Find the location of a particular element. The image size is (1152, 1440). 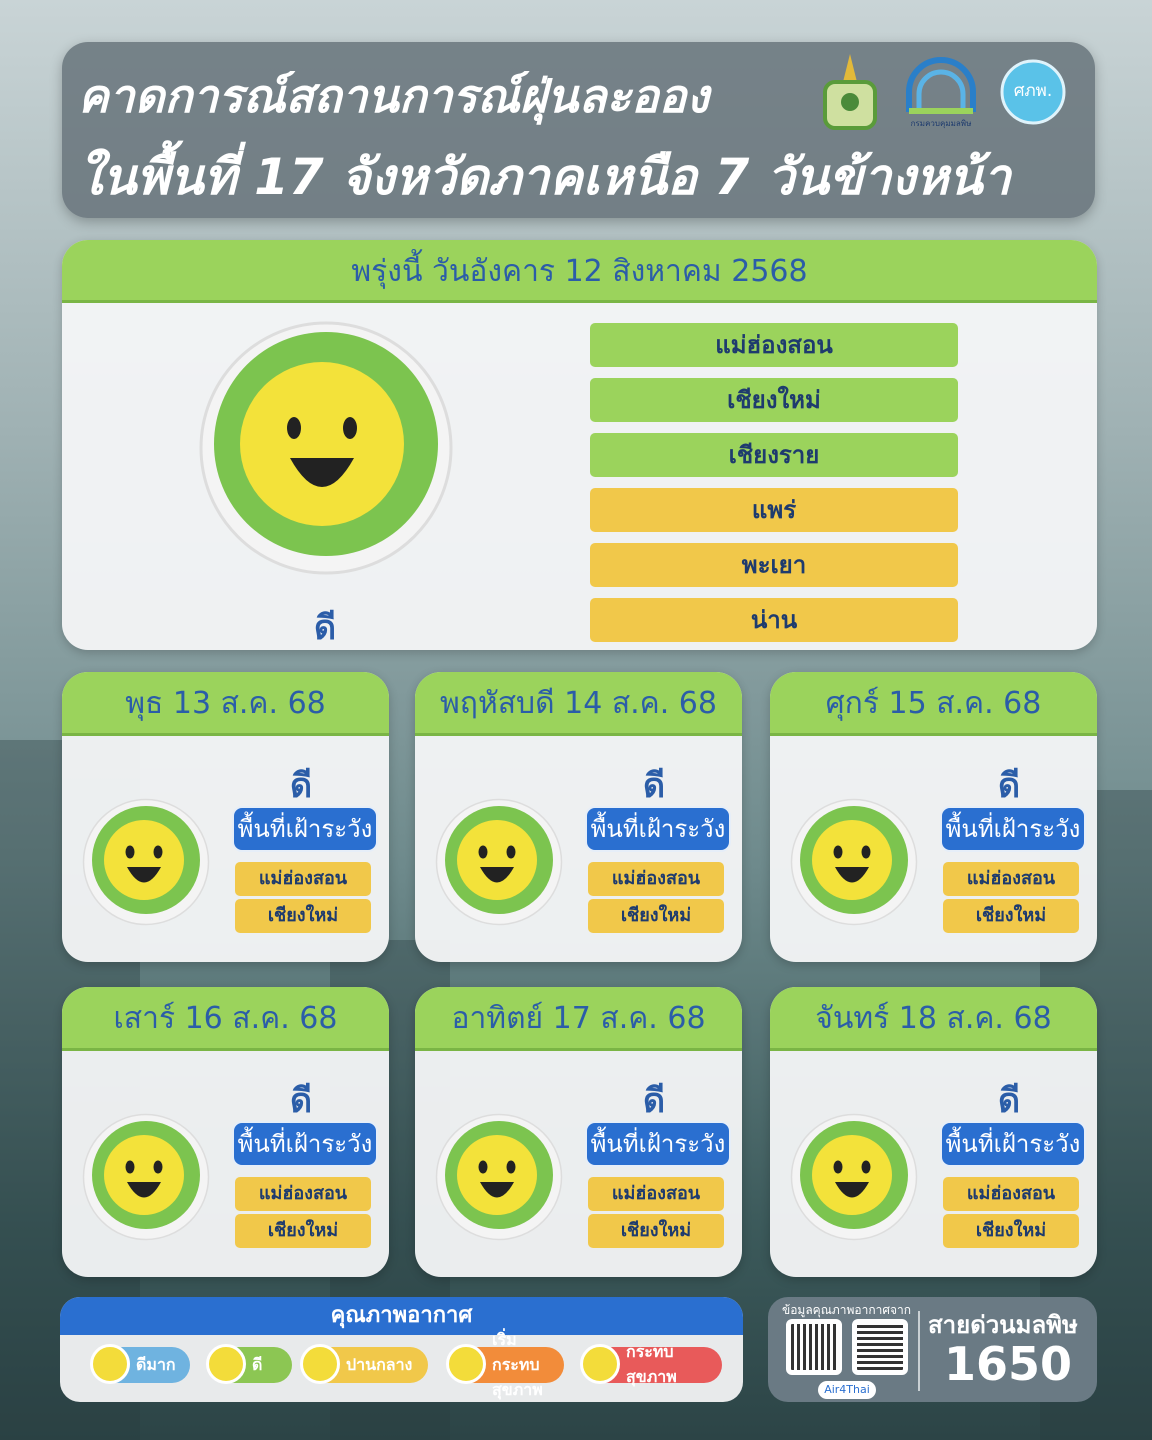

legend-item: กระทบสุขภาพ is located at coordinates (651, 1364).